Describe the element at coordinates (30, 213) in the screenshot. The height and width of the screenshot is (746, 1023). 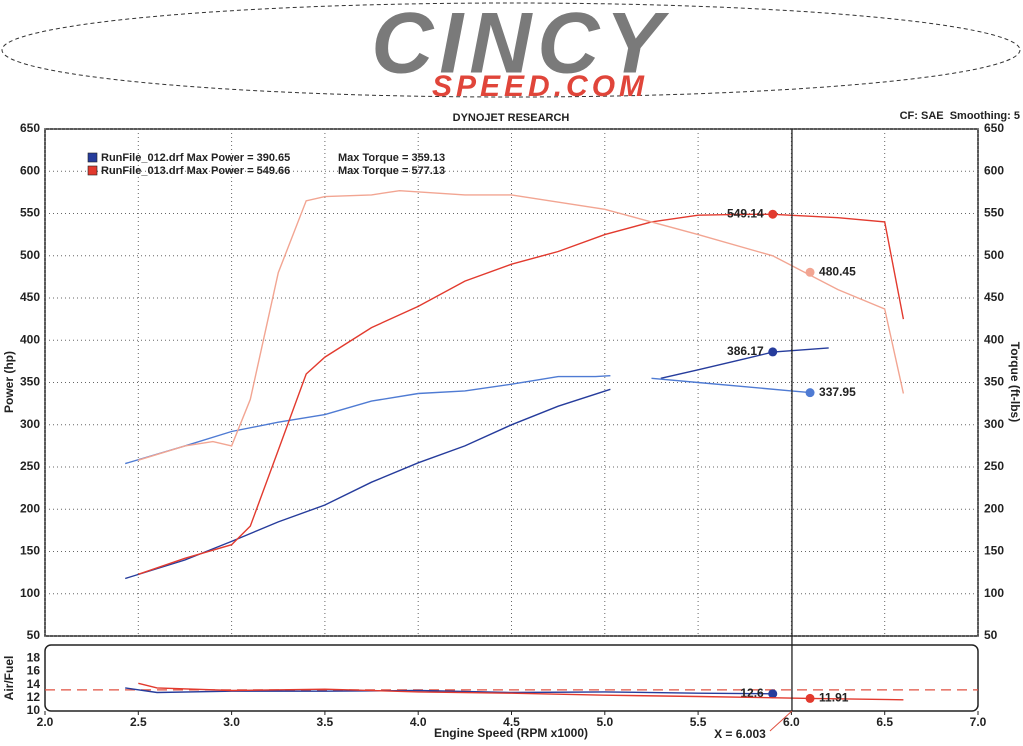
I see `y-tick-label: 550` at that location.